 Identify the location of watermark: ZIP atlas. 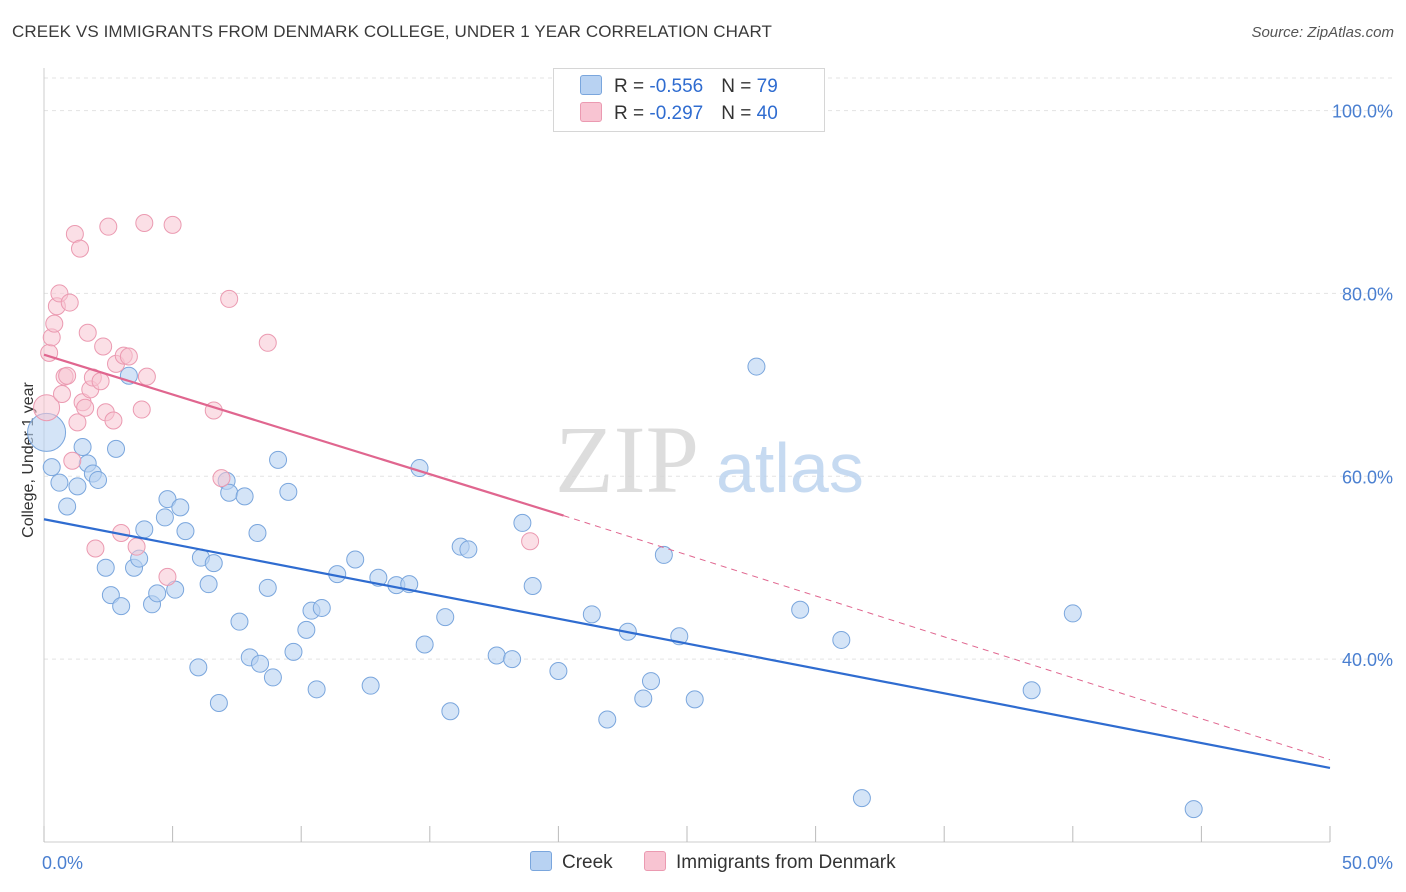
(709, 459).